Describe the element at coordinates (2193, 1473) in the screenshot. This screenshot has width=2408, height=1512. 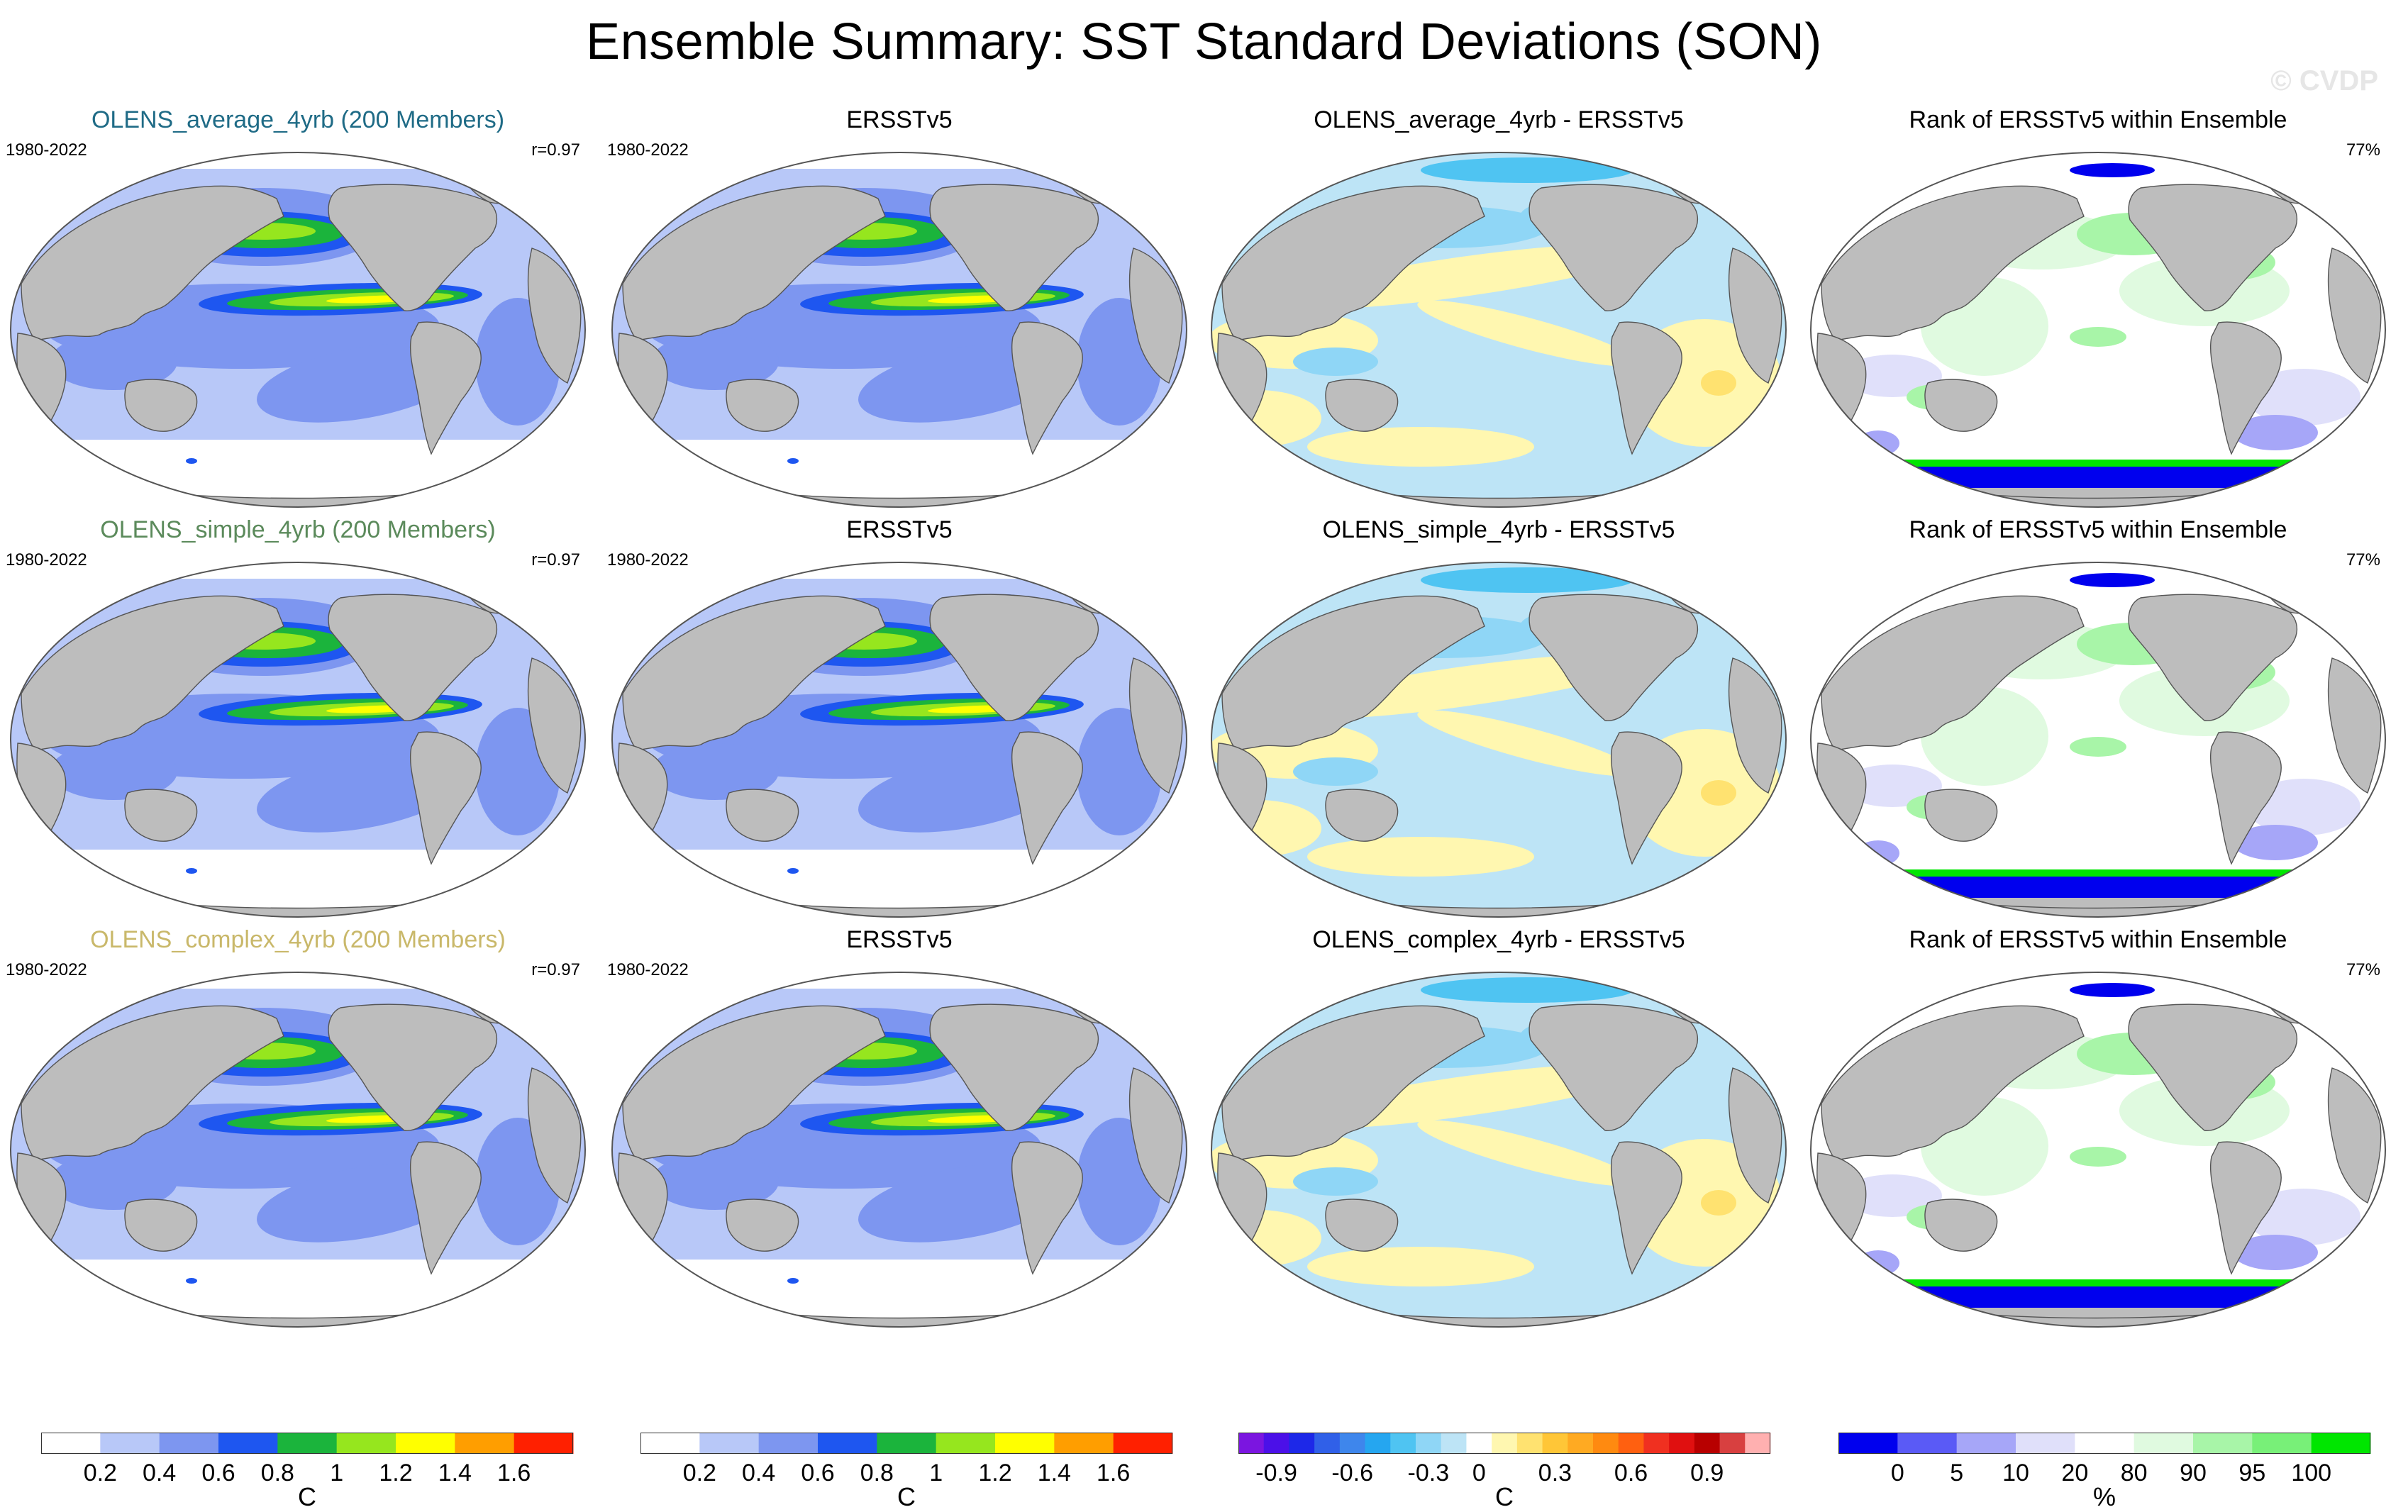
I see `rank-colorbar-tick: 90` at that location.